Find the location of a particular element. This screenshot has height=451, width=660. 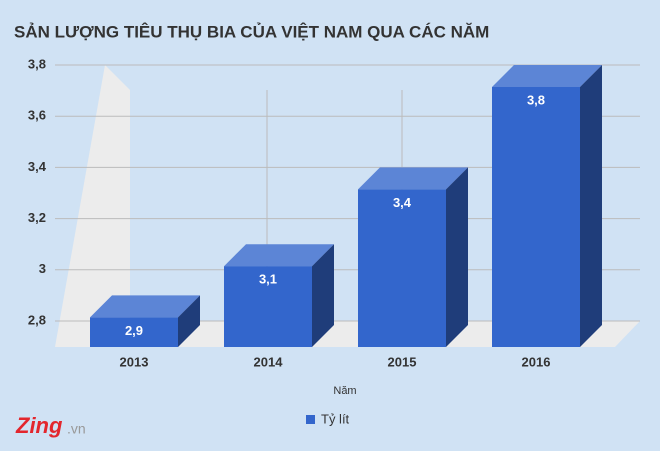

value-label: 2,9 is located at coordinates (134, 330).